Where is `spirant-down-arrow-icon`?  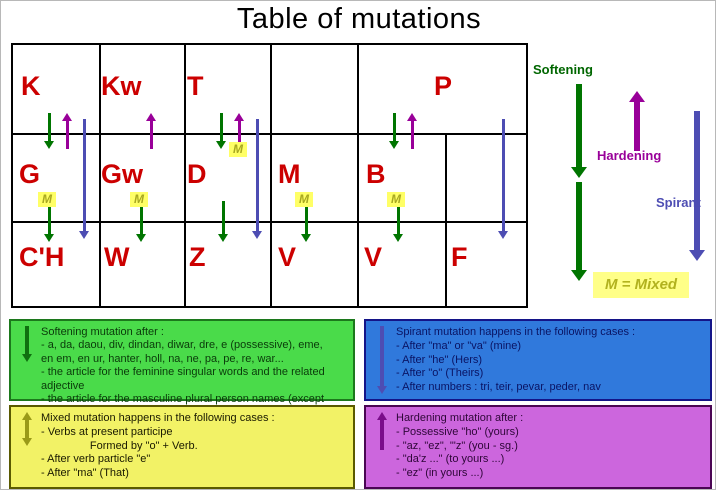 spirant-down-arrow-icon is located at coordinates (382, 360).